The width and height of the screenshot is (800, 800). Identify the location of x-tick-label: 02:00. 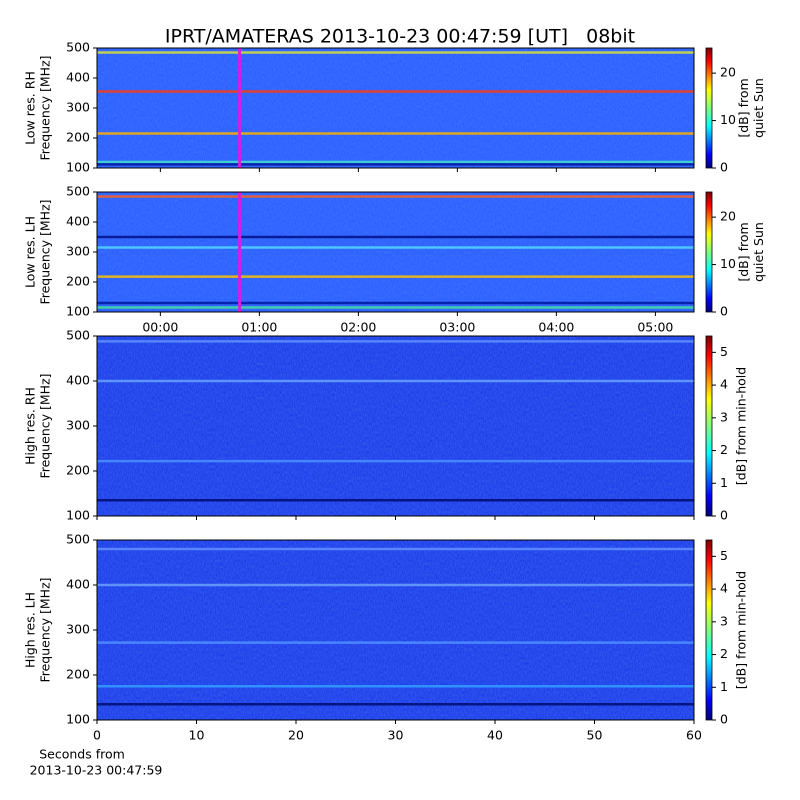
(358, 327).